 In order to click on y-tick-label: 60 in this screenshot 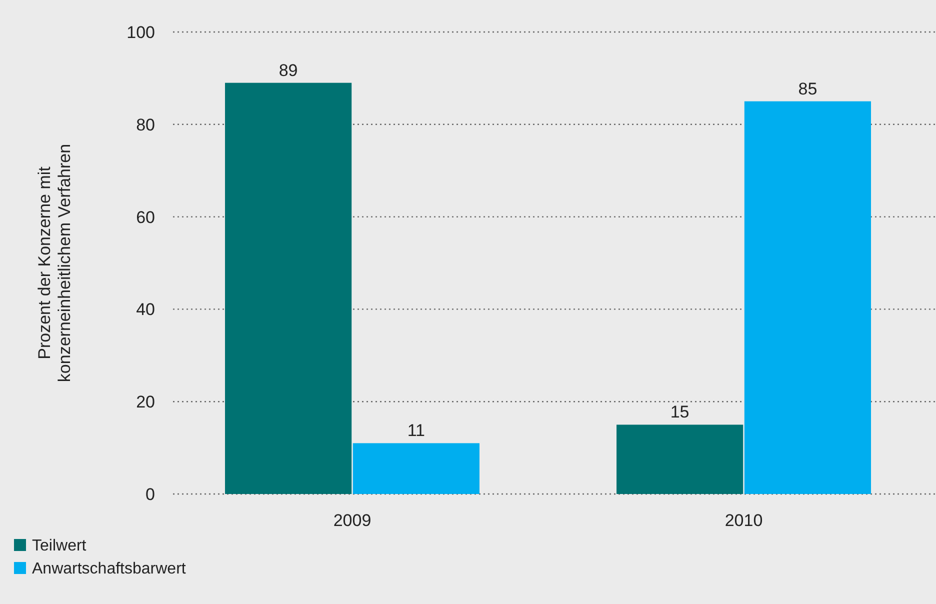, I will do `click(145, 217)`.